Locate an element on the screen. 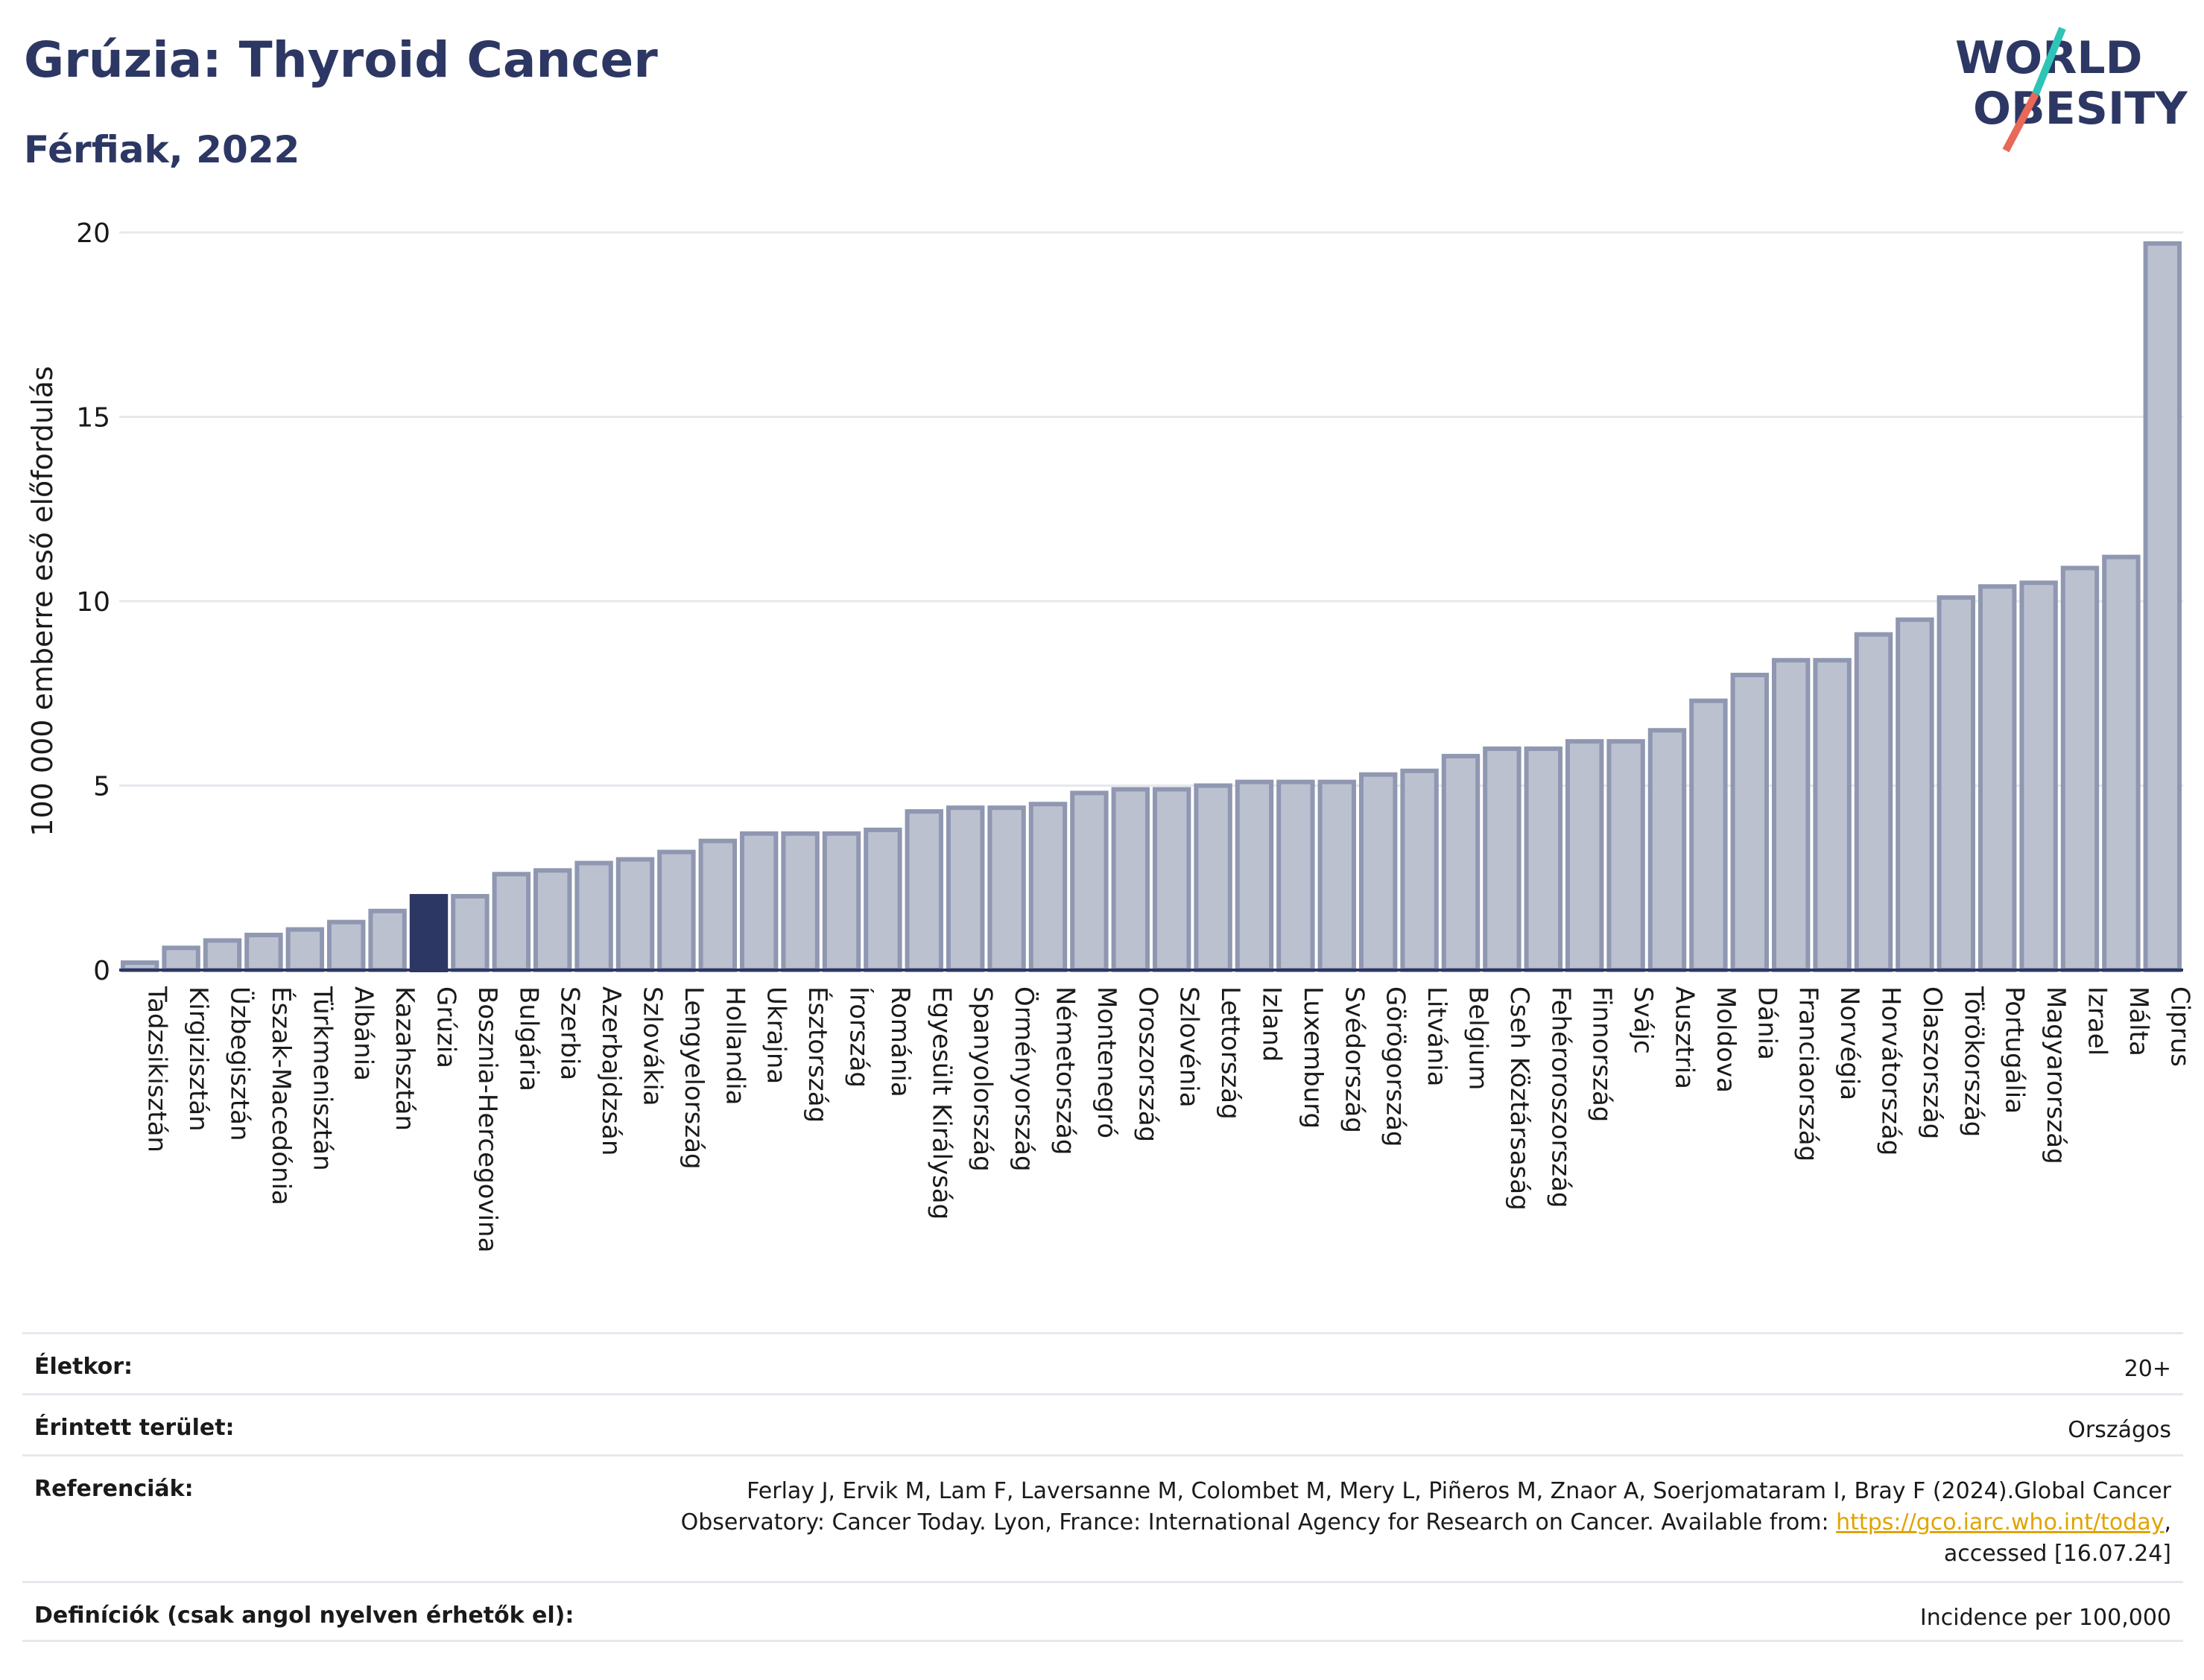 The image size is (2204, 1680). x-tick-label: Lengyelország is located at coordinates (694, 1078).